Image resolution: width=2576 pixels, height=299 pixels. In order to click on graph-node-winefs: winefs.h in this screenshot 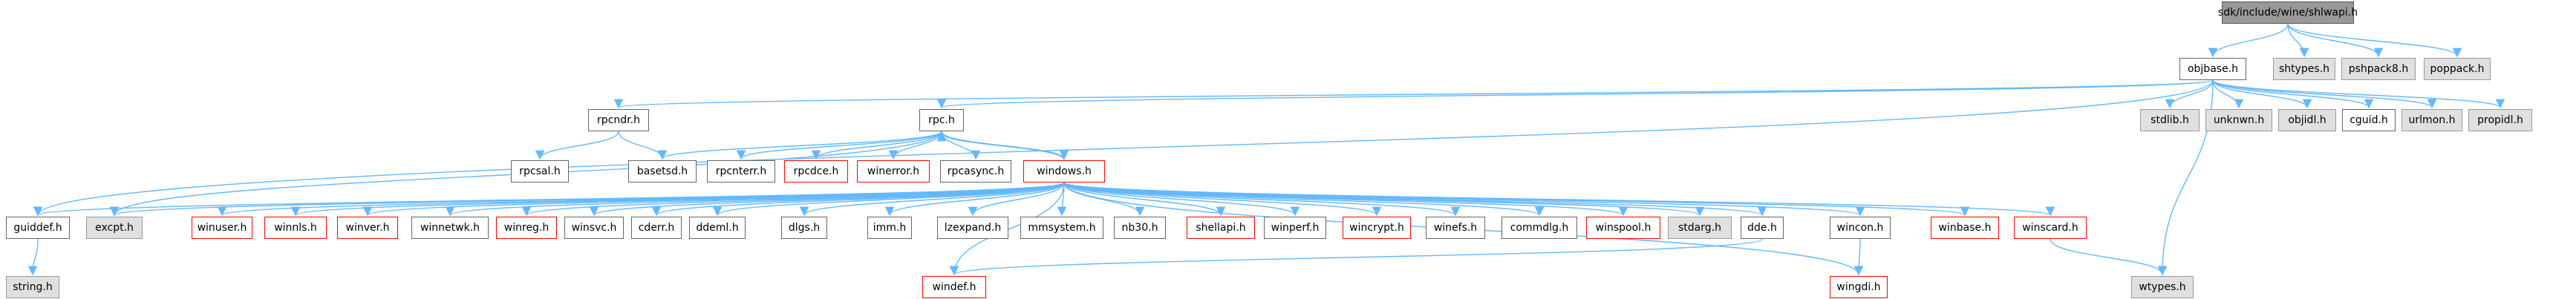, I will do `click(1455, 228)`.